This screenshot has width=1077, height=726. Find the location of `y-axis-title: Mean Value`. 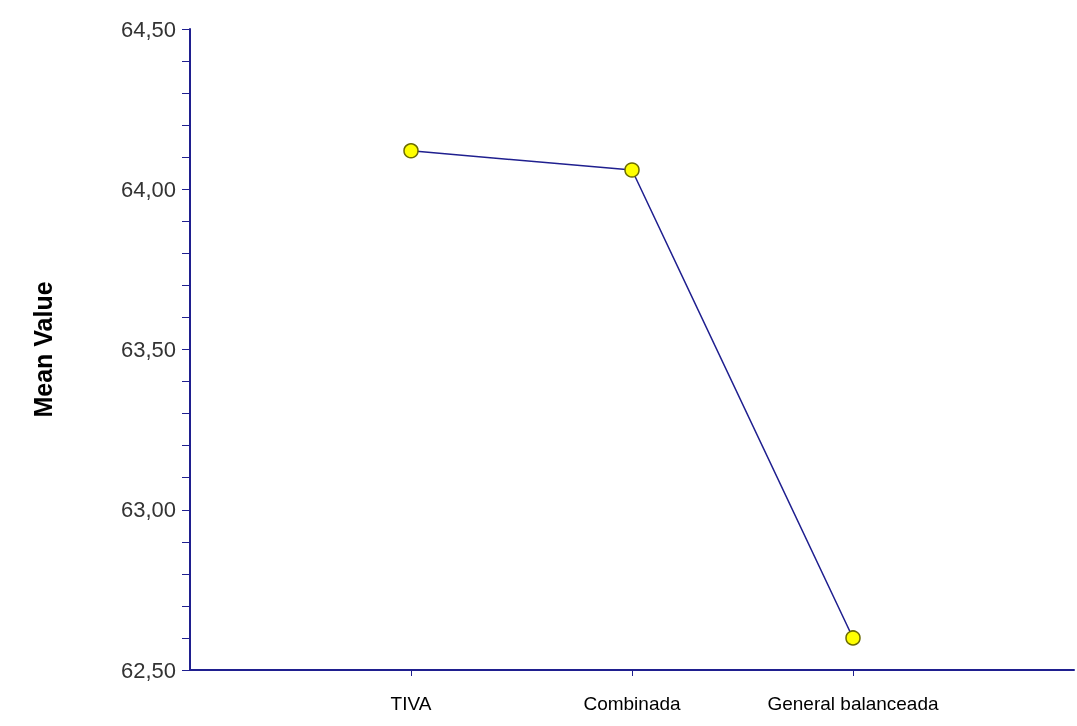

y-axis-title: Mean Value is located at coordinates (42, 349).